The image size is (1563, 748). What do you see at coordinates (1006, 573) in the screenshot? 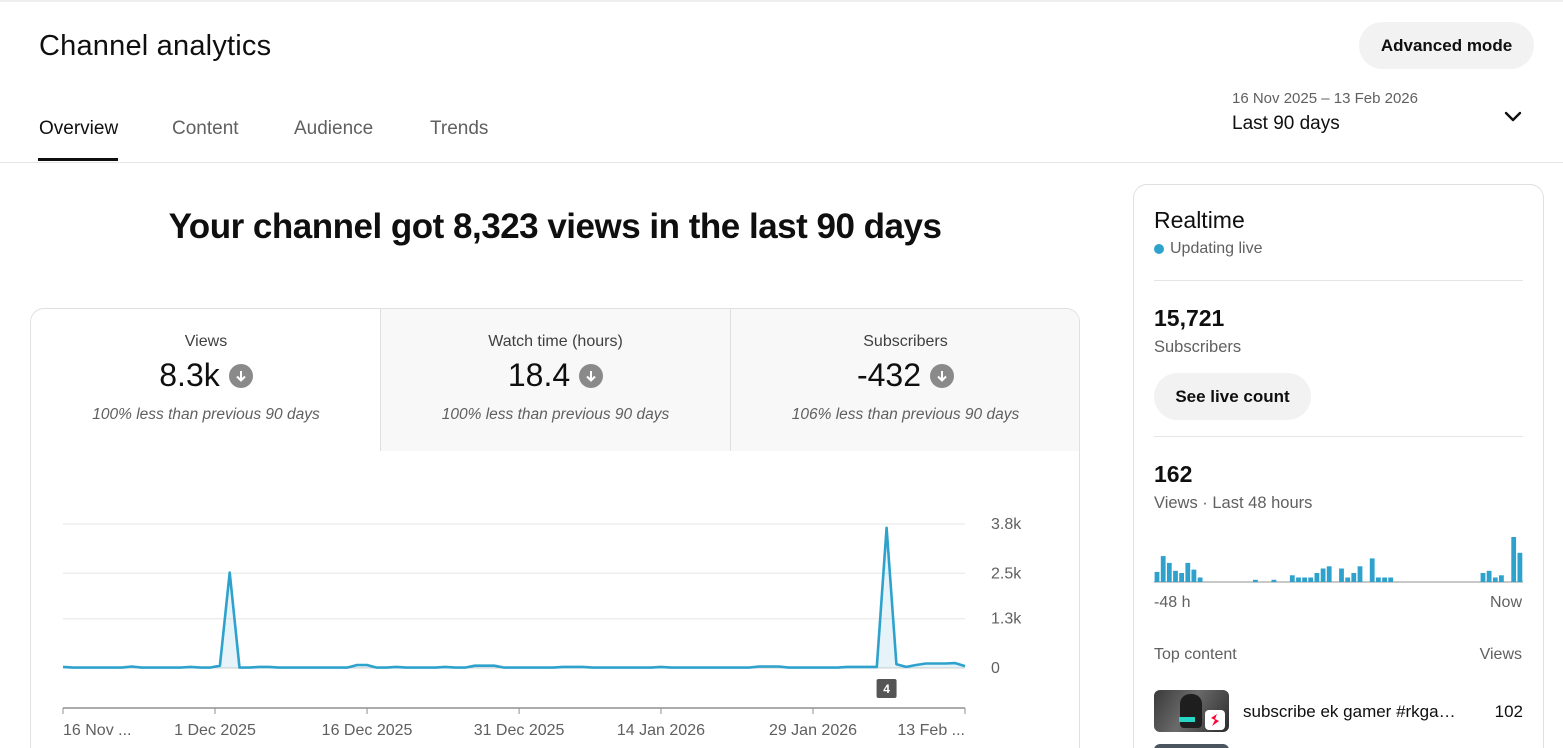
I see `y-tick-label: 2.5k` at bounding box center [1006, 573].